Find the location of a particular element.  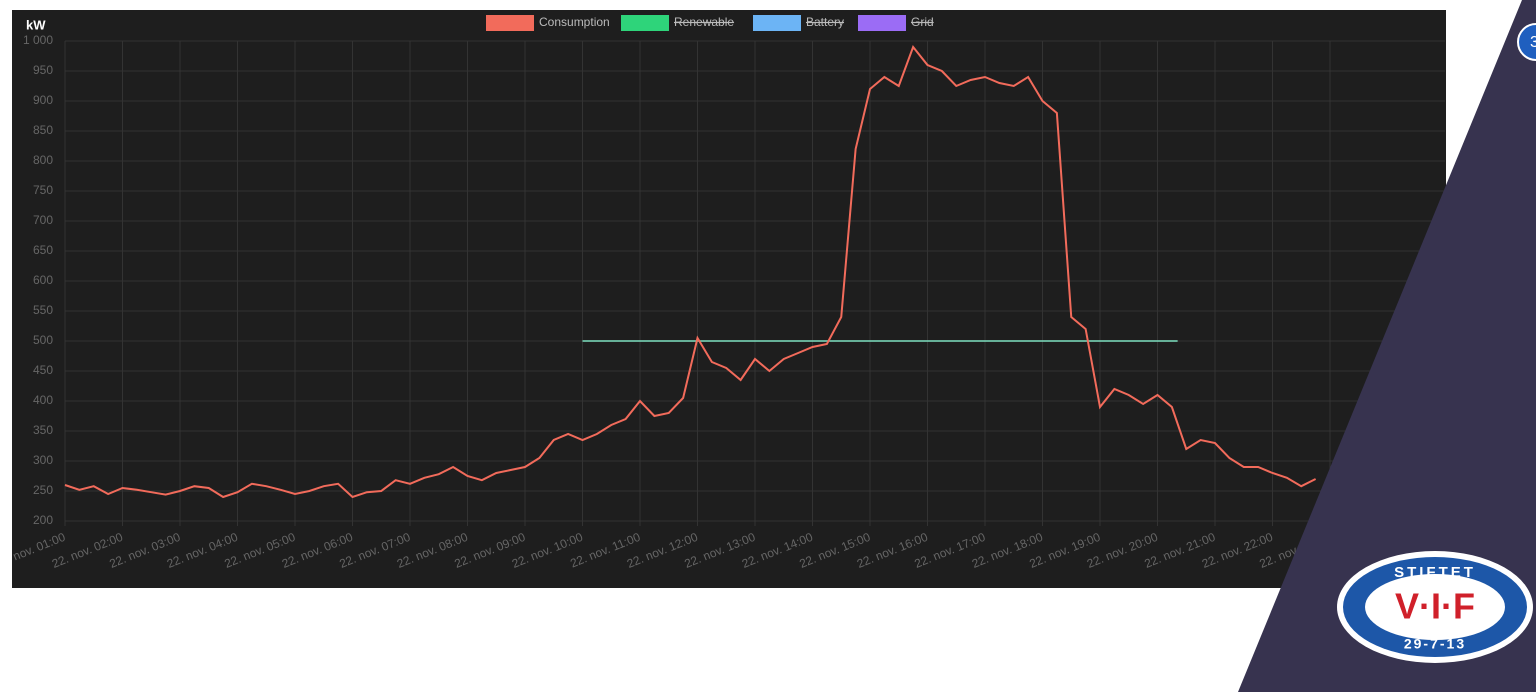

y-tick-label: 750 is located at coordinates (43, 190).